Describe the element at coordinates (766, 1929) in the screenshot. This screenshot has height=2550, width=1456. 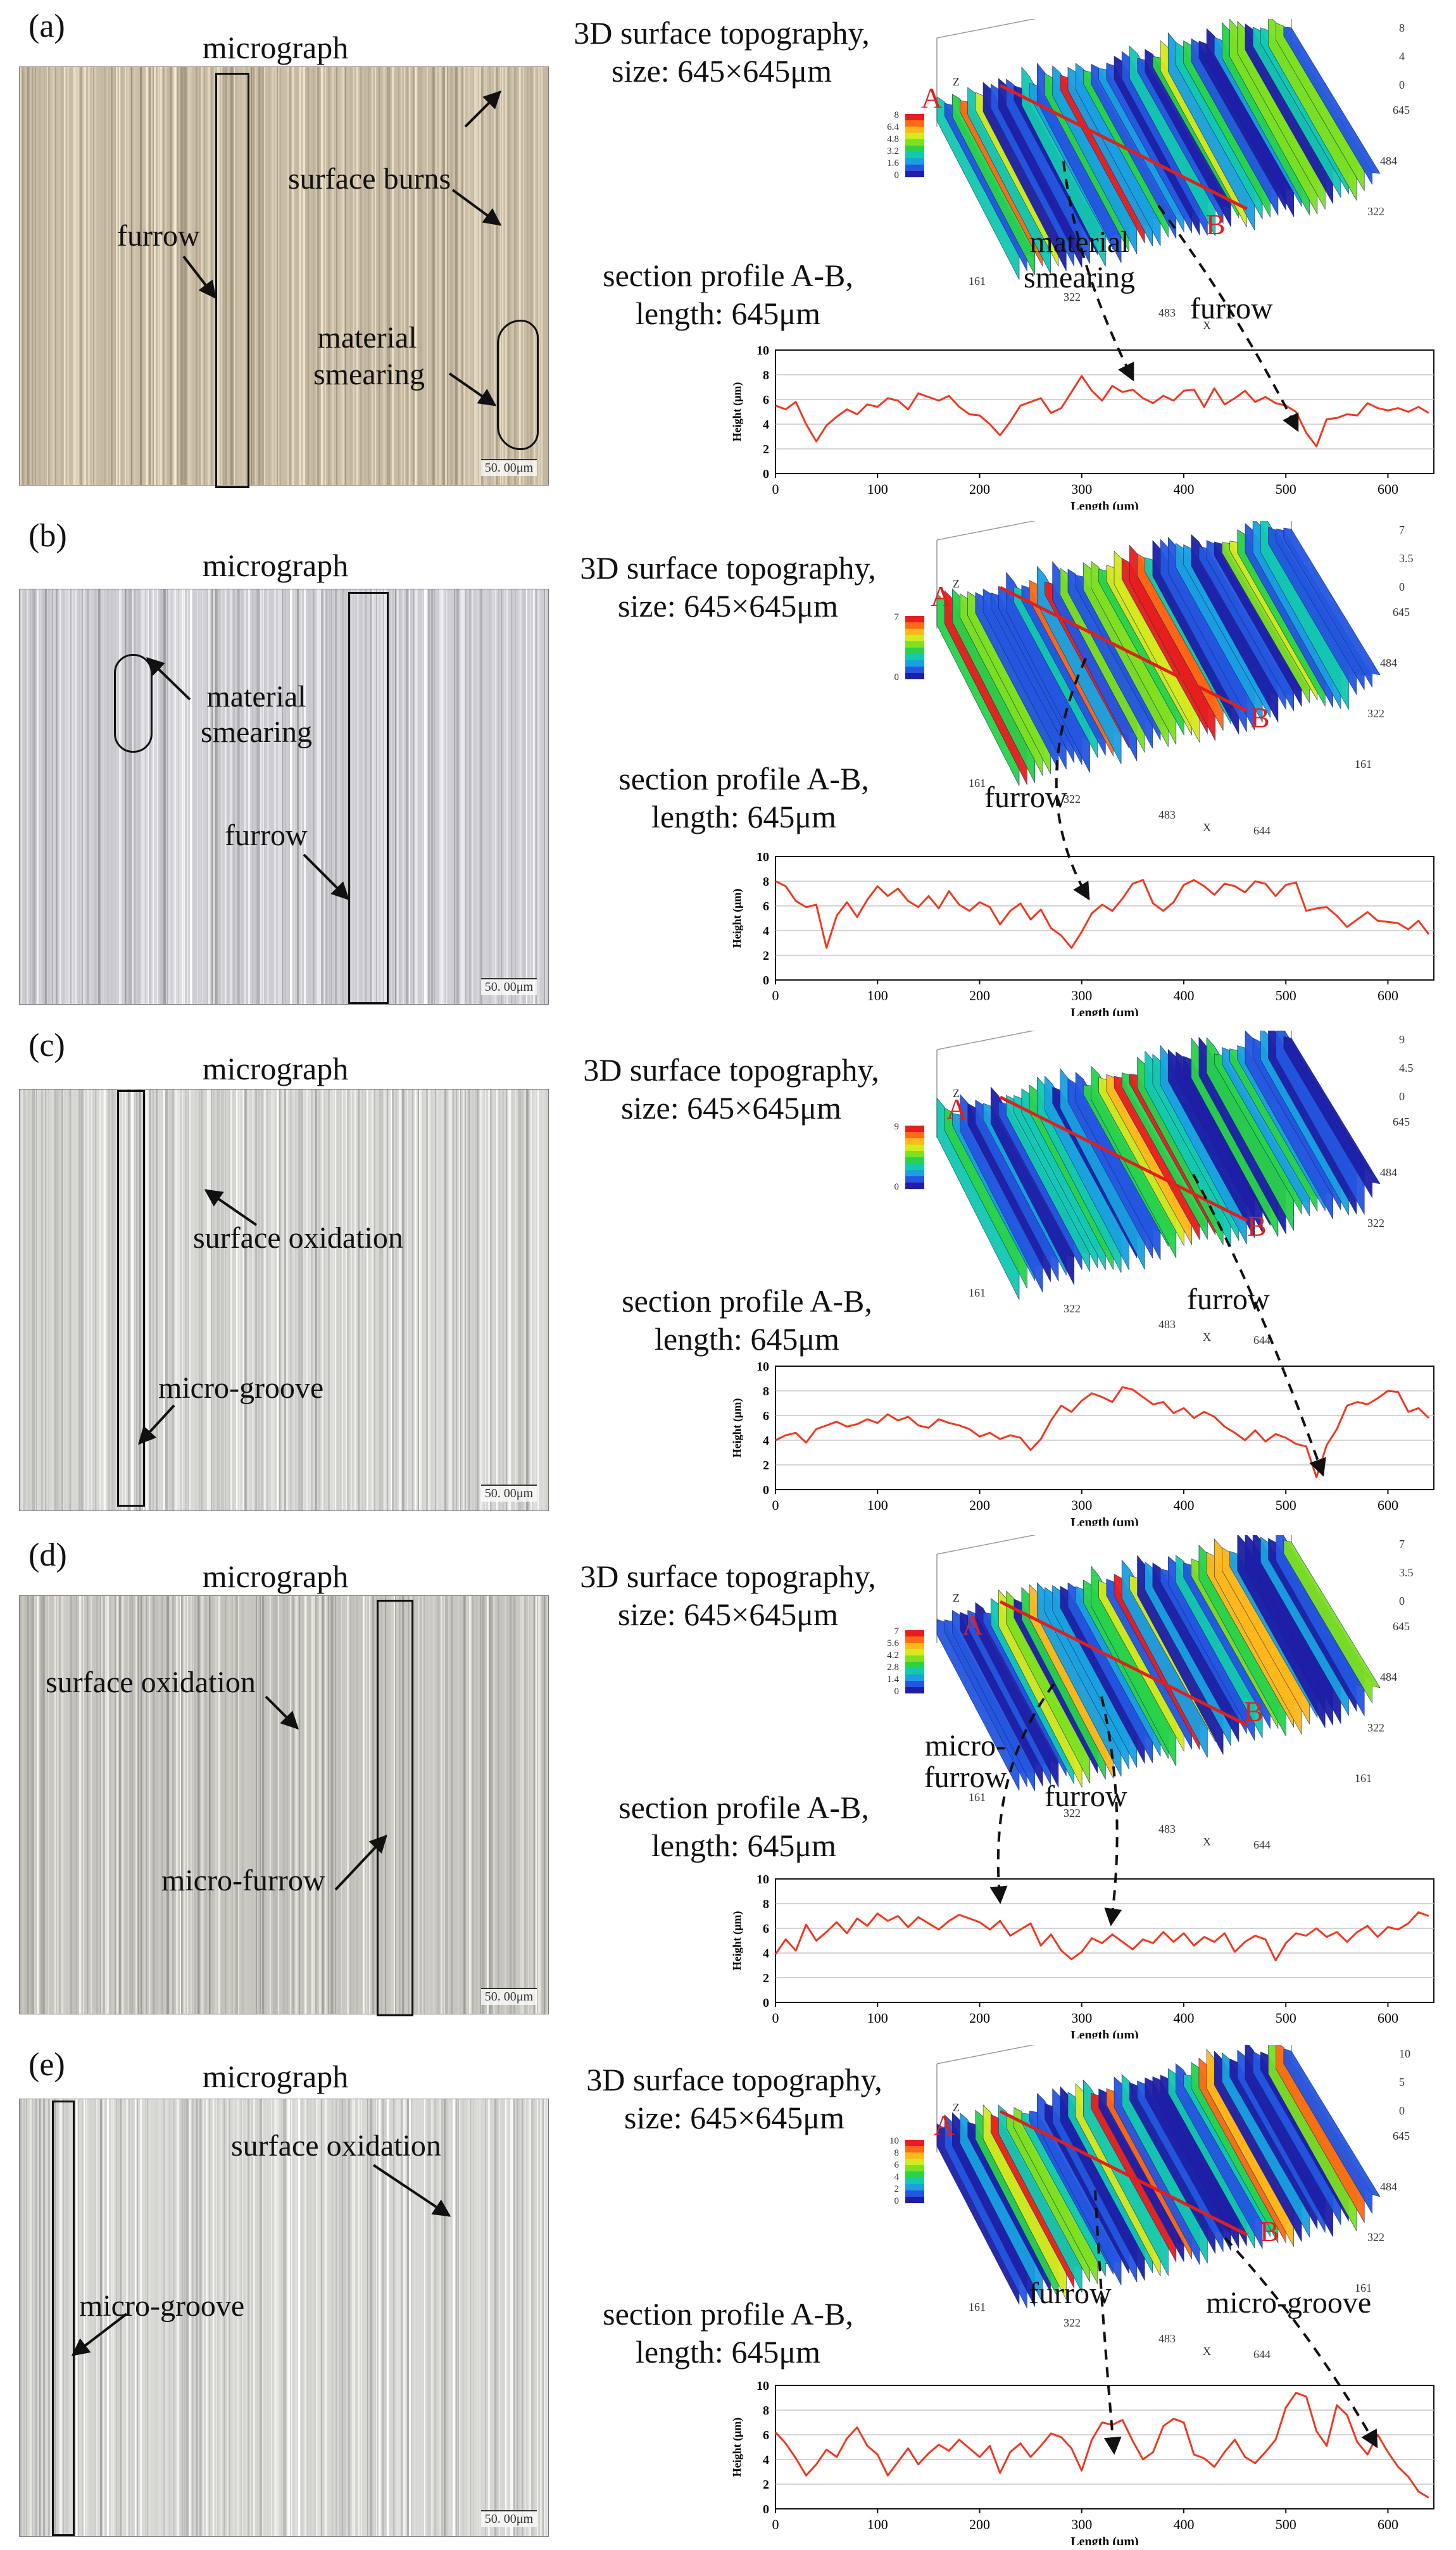
I see `y-tick-label: 6` at that location.